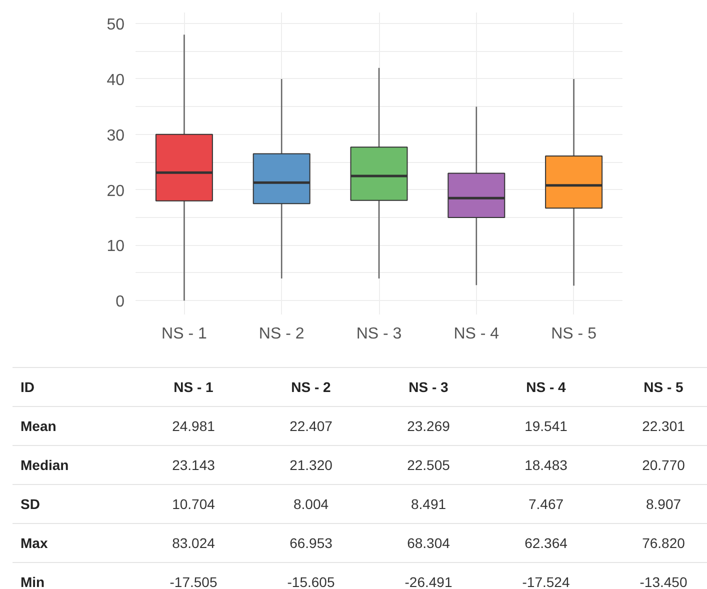  What do you see at coordinates (428, 504) in the screenshot?
I see `data-label: 8.491` at bounding box center [428, 504].